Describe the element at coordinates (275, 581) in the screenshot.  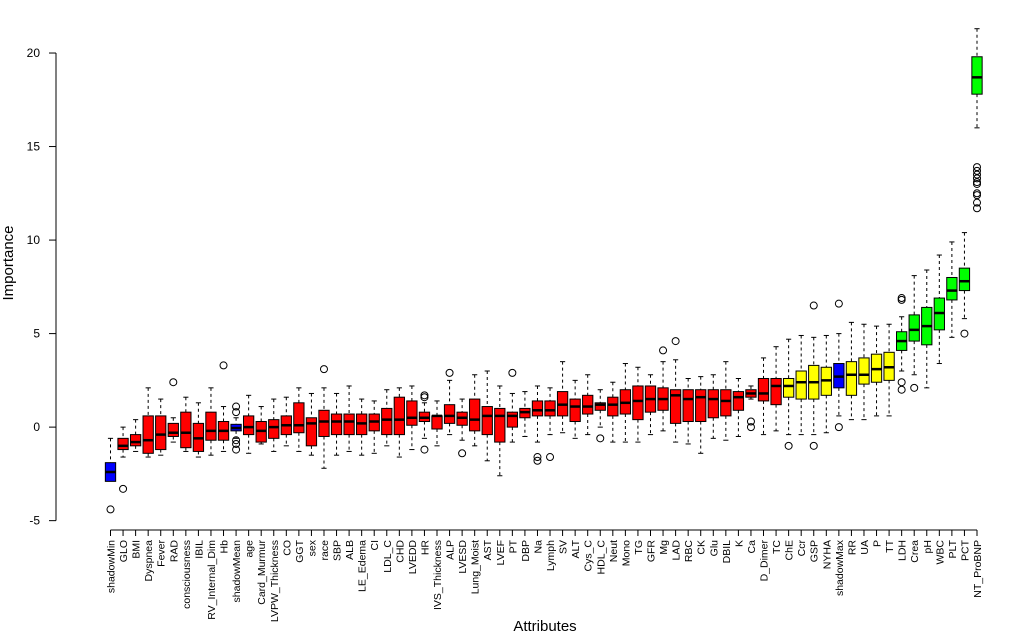
I see `x-tick-label: LVPW_Thickness` at that location.